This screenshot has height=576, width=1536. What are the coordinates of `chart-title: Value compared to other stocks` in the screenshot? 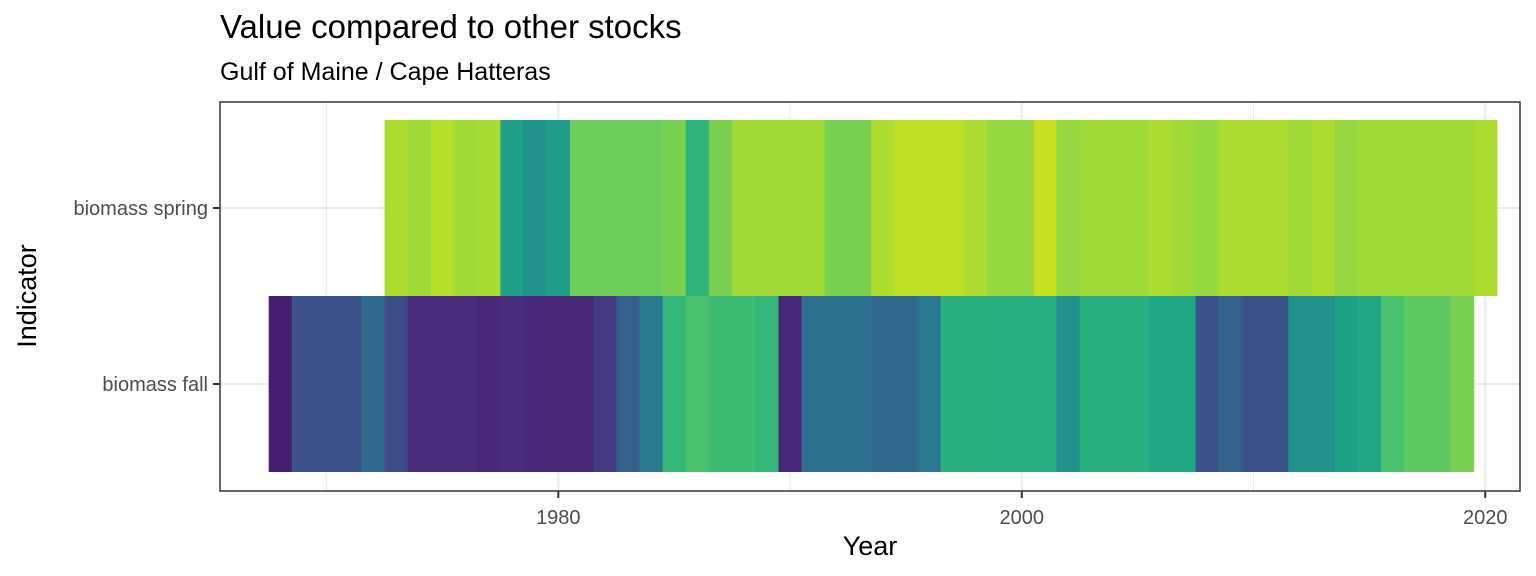 It's located at (451, 26).